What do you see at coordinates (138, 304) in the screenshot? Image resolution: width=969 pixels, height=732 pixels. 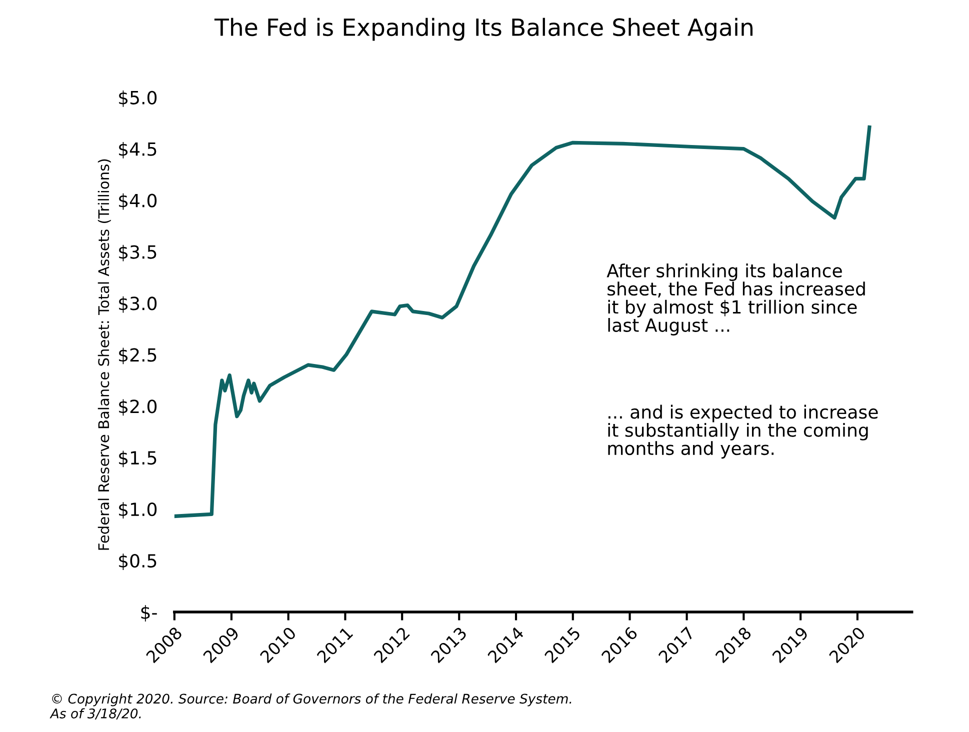 I see `y-tick-label: $3.0` at bounding box center [138, 304].